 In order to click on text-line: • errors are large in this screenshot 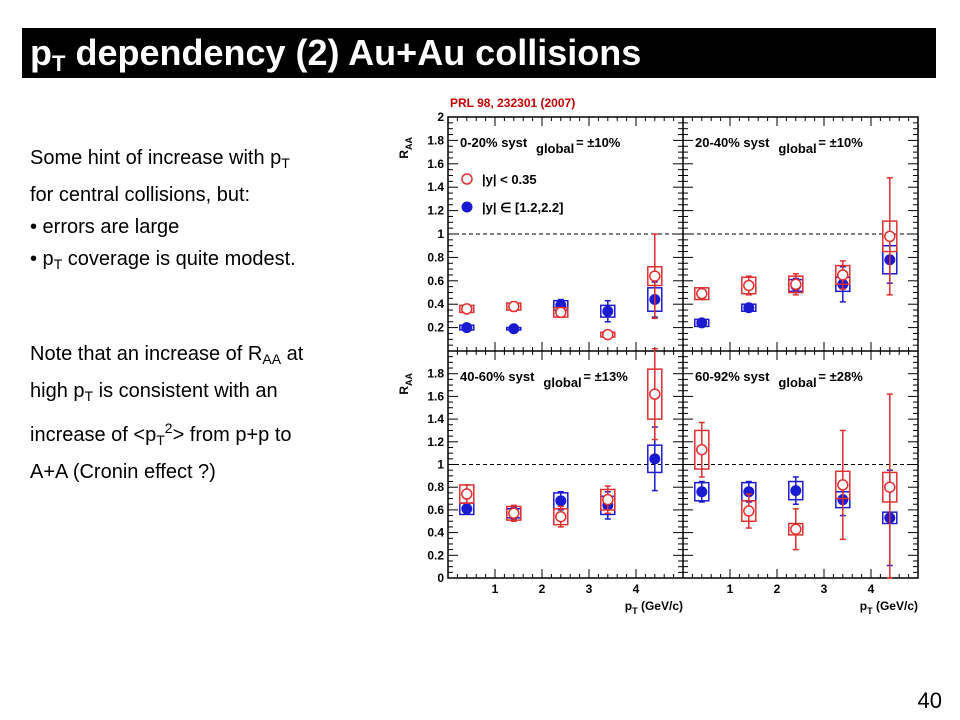, I will do `click(105, 227)`.